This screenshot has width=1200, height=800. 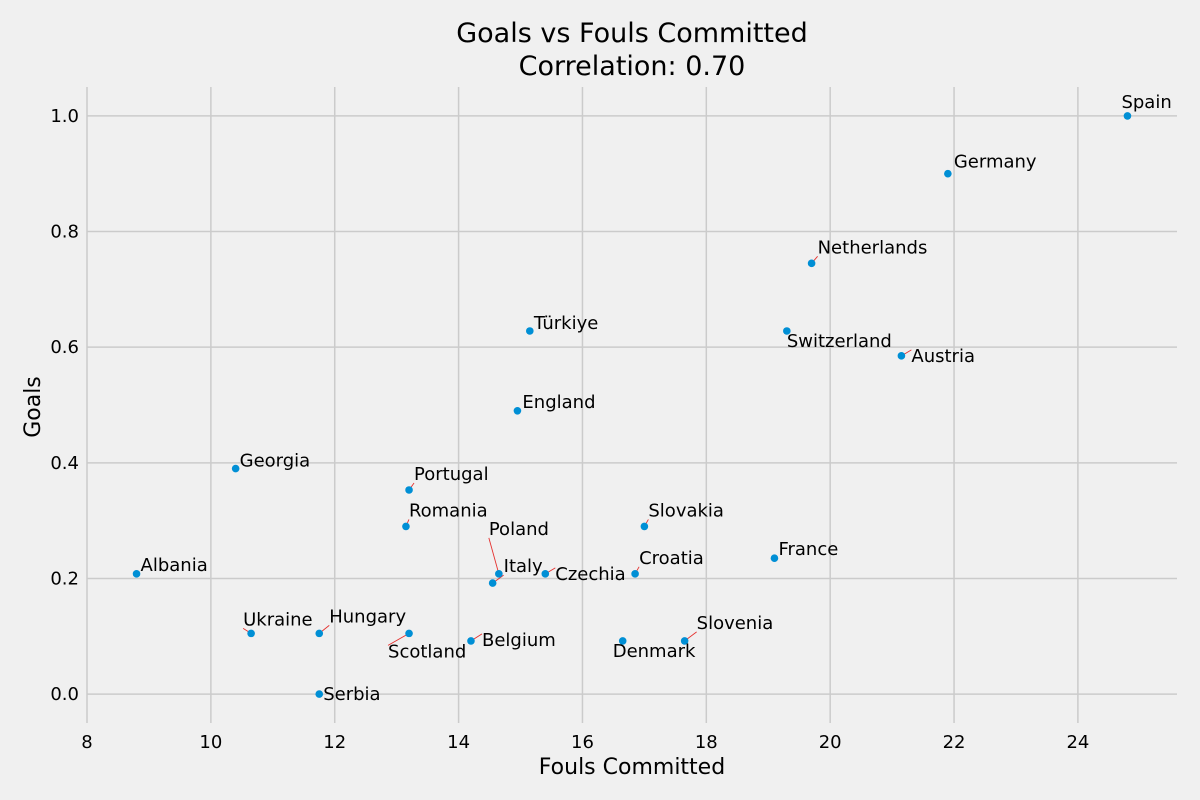 I want to click on x-tick-label: 18, so click(x=706, y=742).